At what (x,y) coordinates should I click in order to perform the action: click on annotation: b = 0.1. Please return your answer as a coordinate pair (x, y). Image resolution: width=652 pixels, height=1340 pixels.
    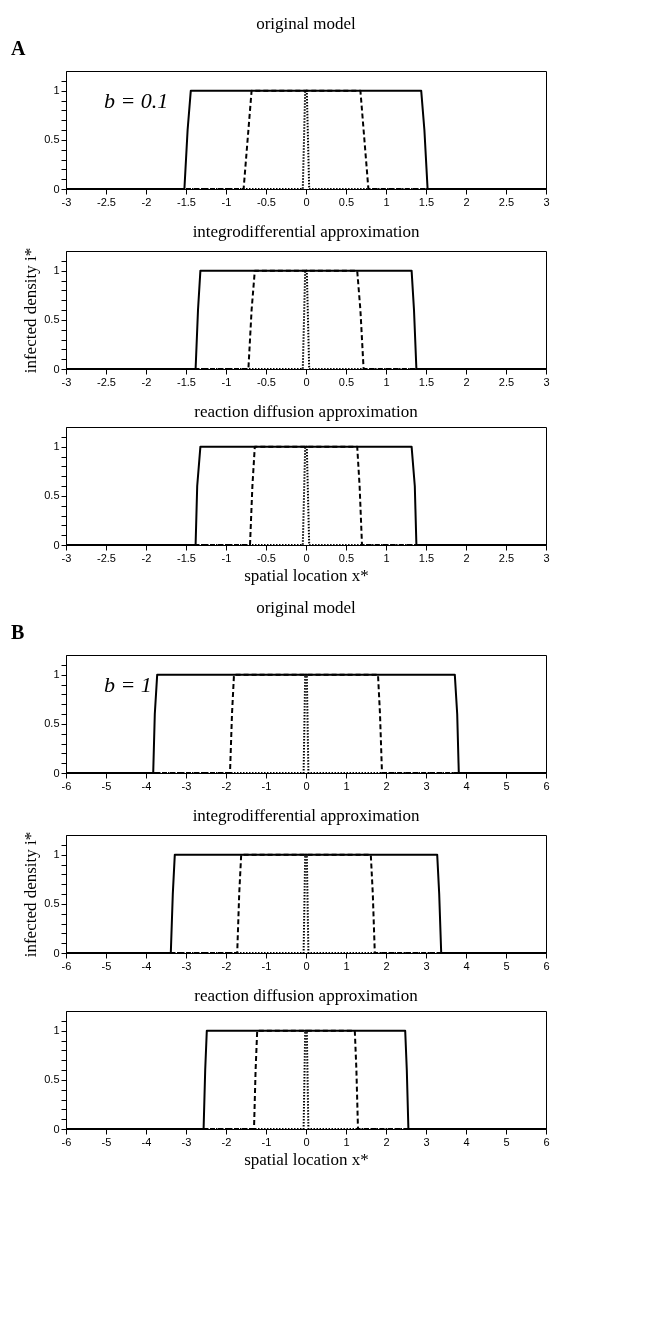
    Looking at the image, I should click on (136, 100).